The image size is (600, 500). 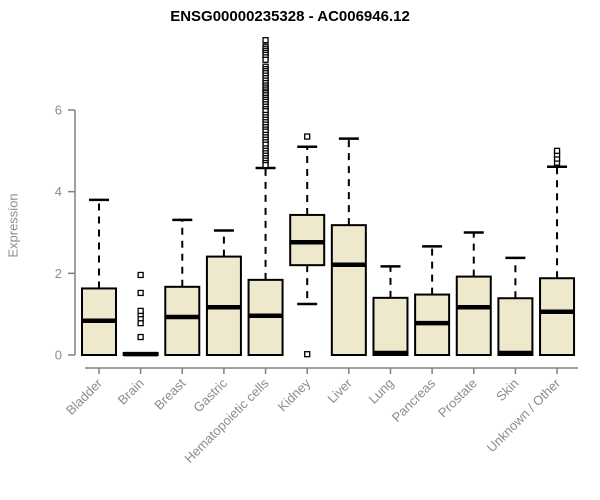 What do you see at coordinates (414, 400) in the screenshot?
I see `x-tick-label-pancreas: Pancreas` at bounding box center [414, 400].